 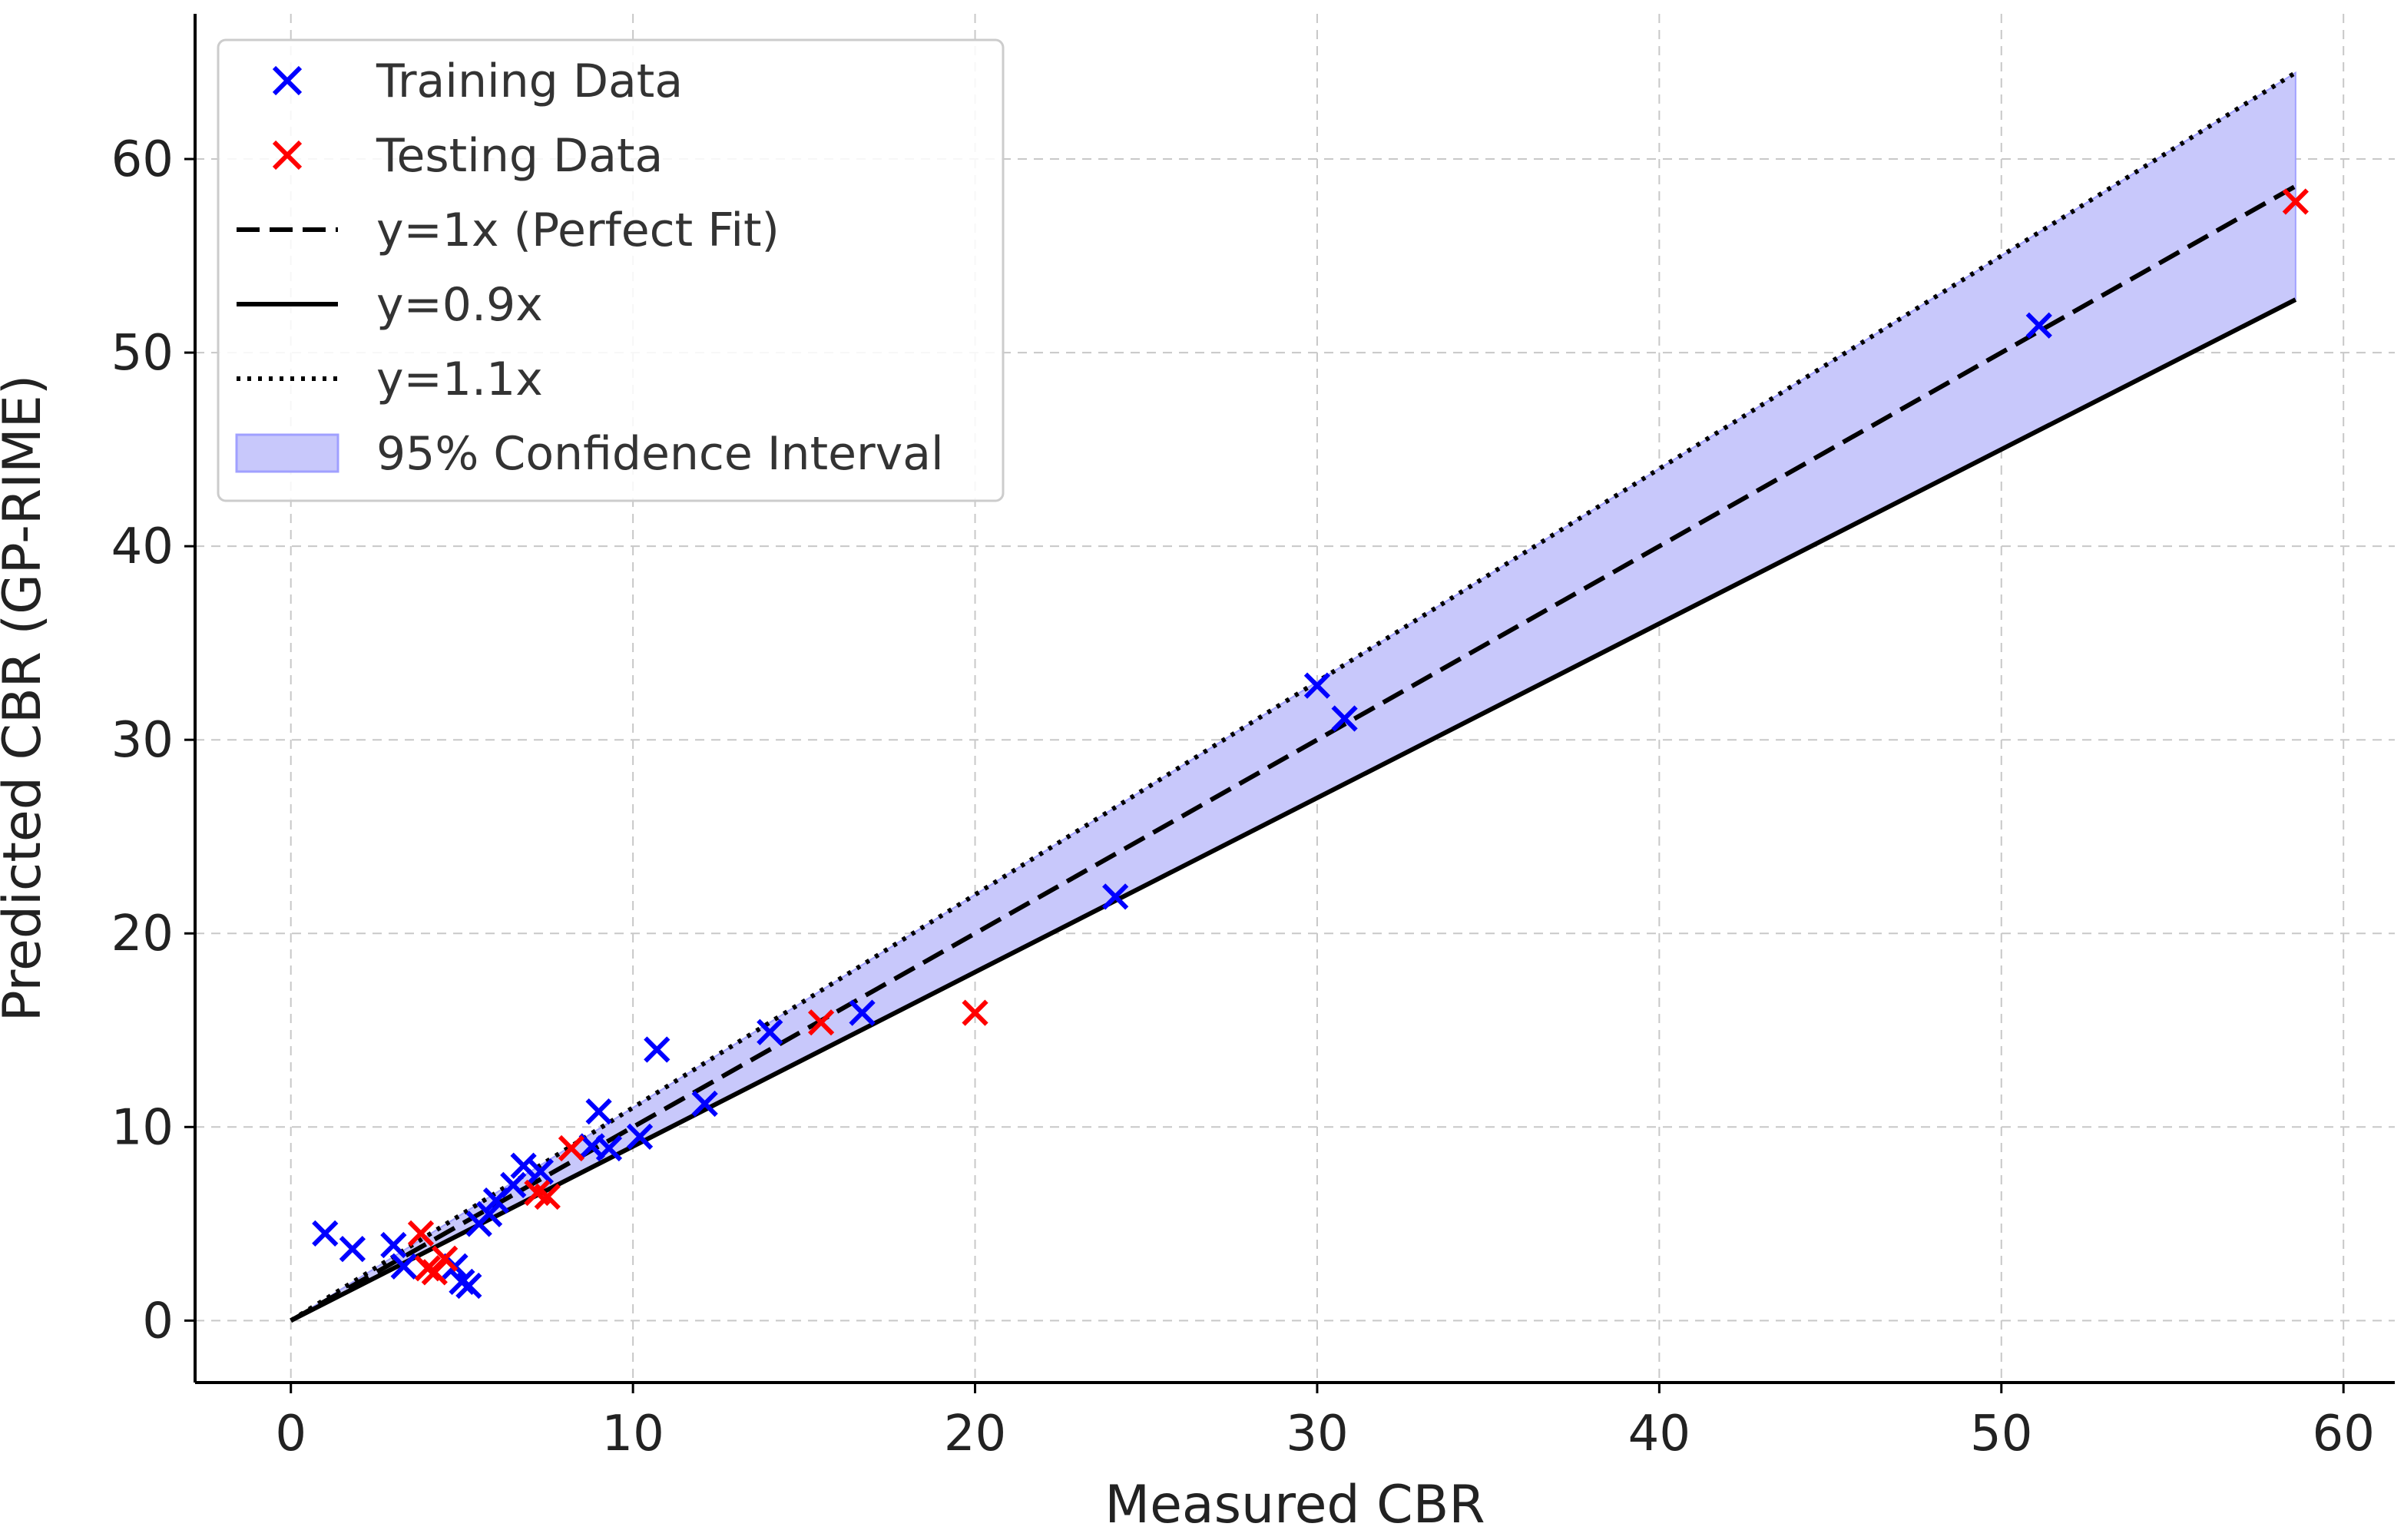 I want to click on legend-box, so click(x=611, y=270).